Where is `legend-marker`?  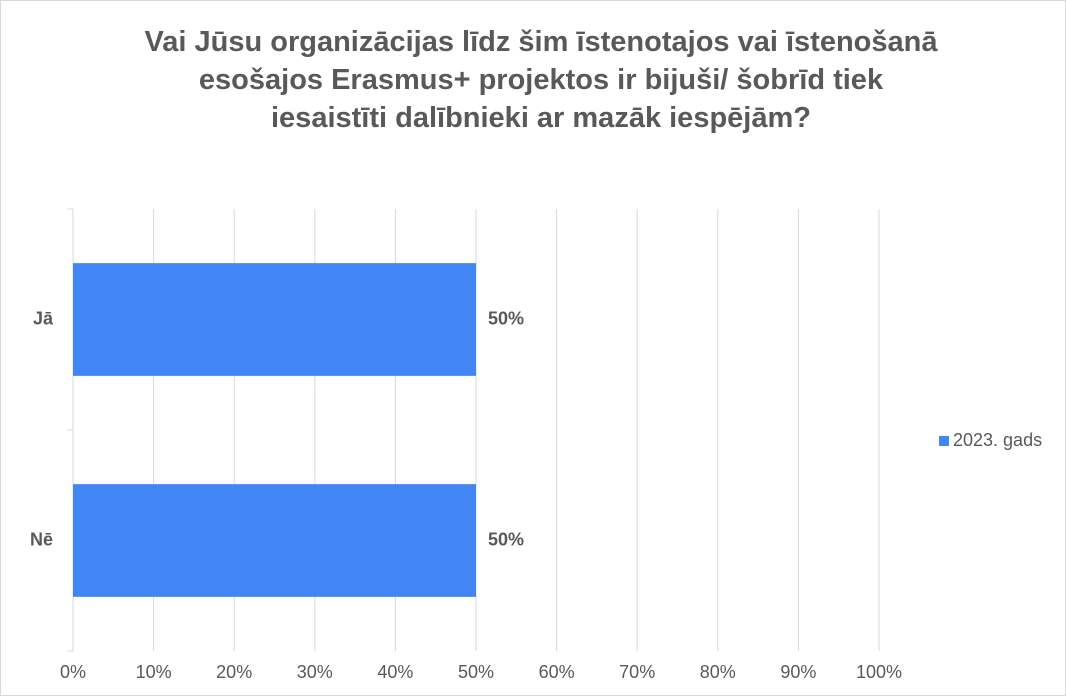
legend-marker is located at coordinates (944, 441).